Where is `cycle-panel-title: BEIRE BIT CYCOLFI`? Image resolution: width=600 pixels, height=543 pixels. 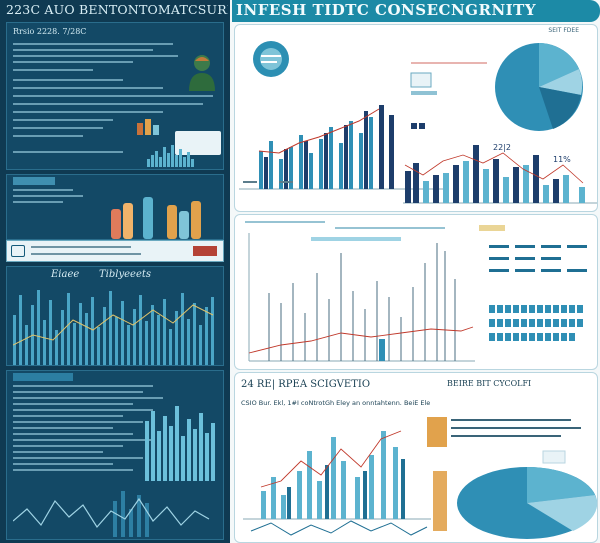
cycle-panel-title: BEIRE BIT CYCOLFI is located at coordinates (489, 383).